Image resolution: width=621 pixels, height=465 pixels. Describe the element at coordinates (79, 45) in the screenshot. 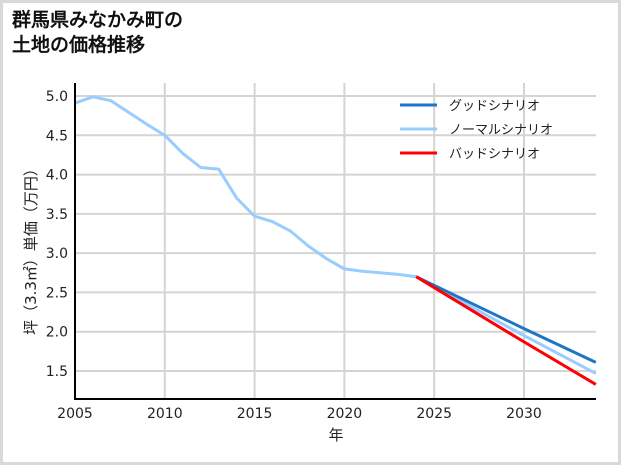

I see `chart-title-line-2: 土地の価格推移` at that location.